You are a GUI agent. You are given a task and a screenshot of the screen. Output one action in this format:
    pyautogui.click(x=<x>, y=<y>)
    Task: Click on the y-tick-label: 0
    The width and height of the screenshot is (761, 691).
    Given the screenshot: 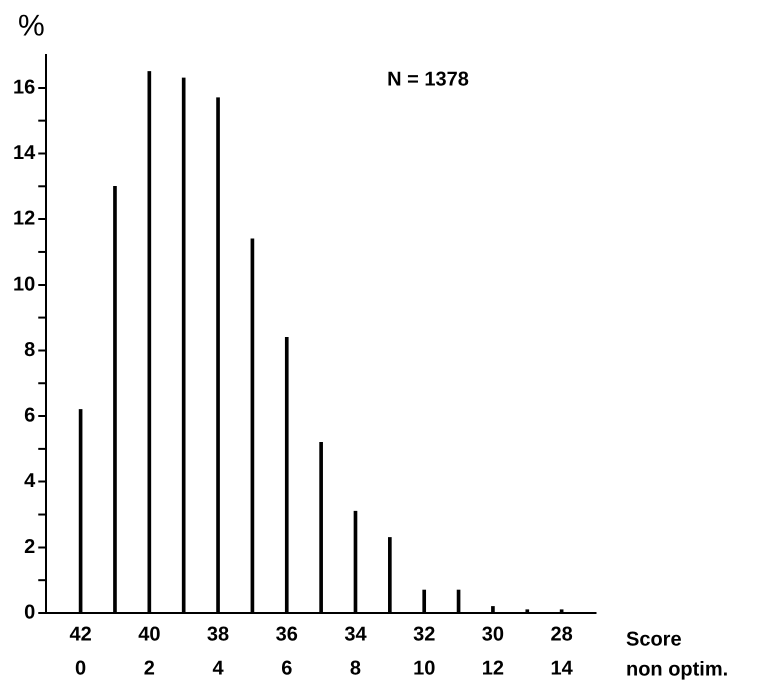 What is the action you would take?
    pyautogui.click(x=30, y=613)
    